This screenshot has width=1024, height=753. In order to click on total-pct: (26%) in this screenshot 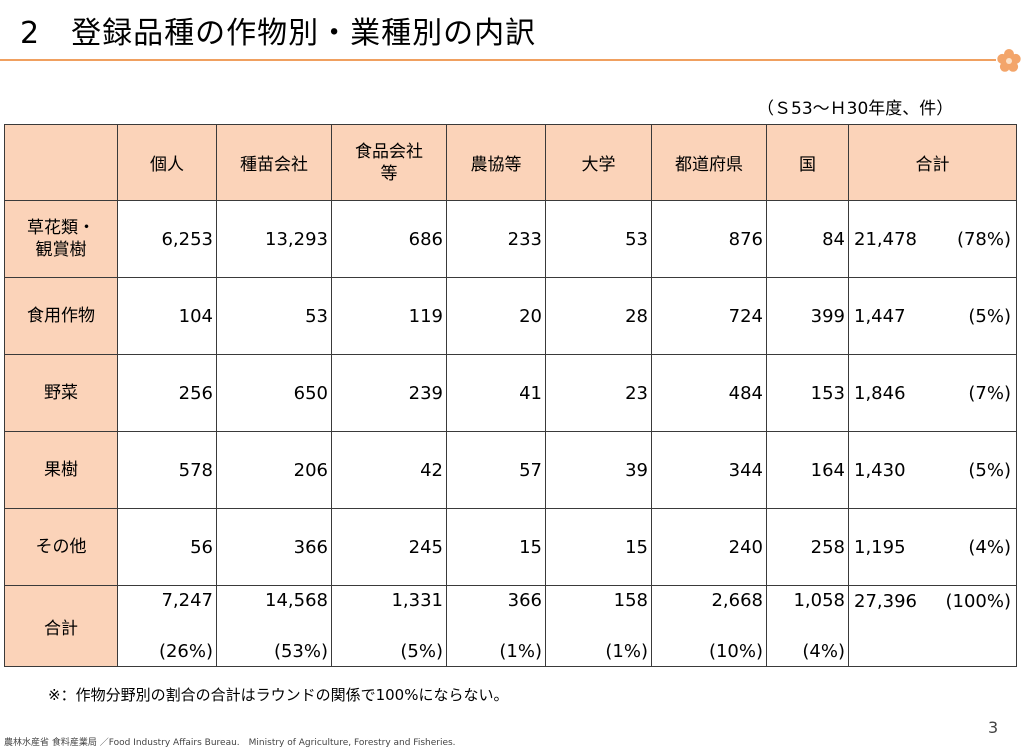, I will do `click(185, 651)`.